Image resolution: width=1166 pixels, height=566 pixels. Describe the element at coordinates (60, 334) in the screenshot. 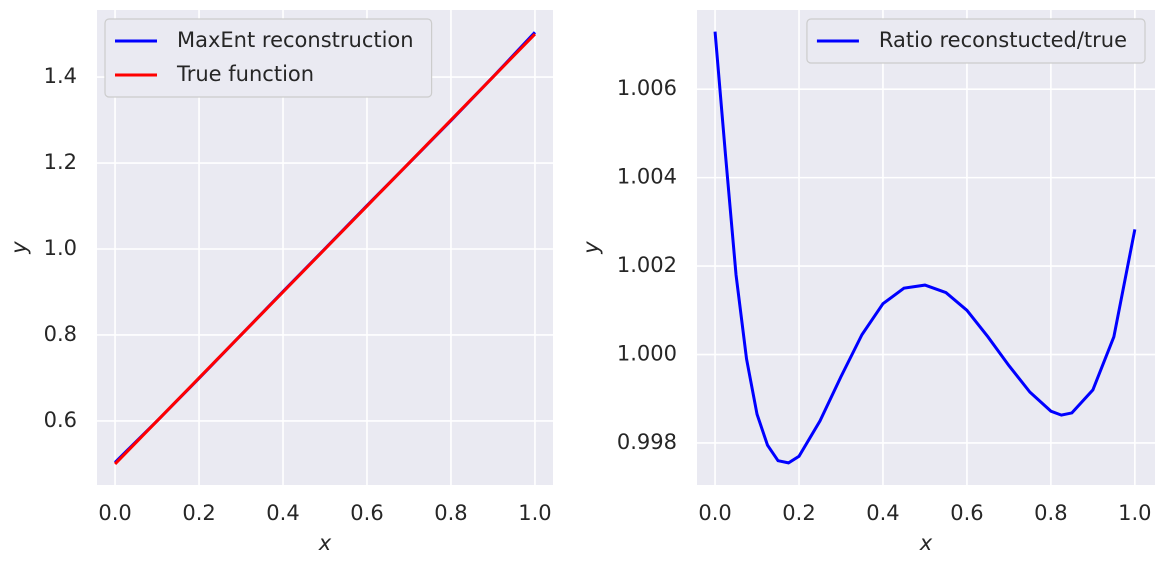

I see `y-tick-label: 0.8` at that location.